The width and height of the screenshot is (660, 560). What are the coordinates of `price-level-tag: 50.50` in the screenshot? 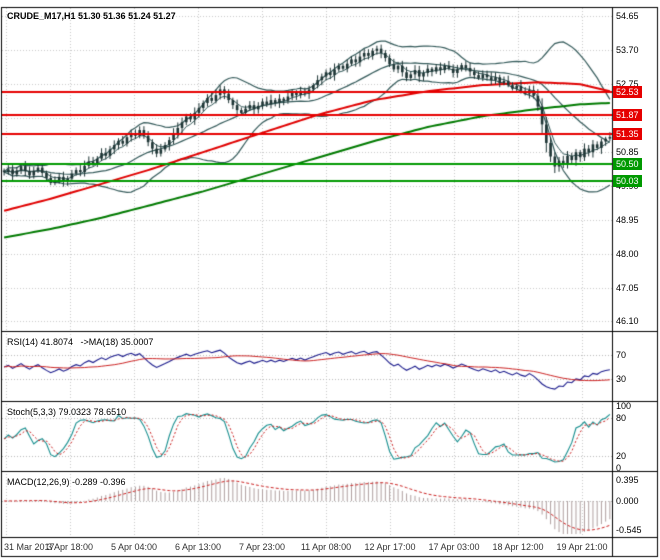 It's located at (627, 164).